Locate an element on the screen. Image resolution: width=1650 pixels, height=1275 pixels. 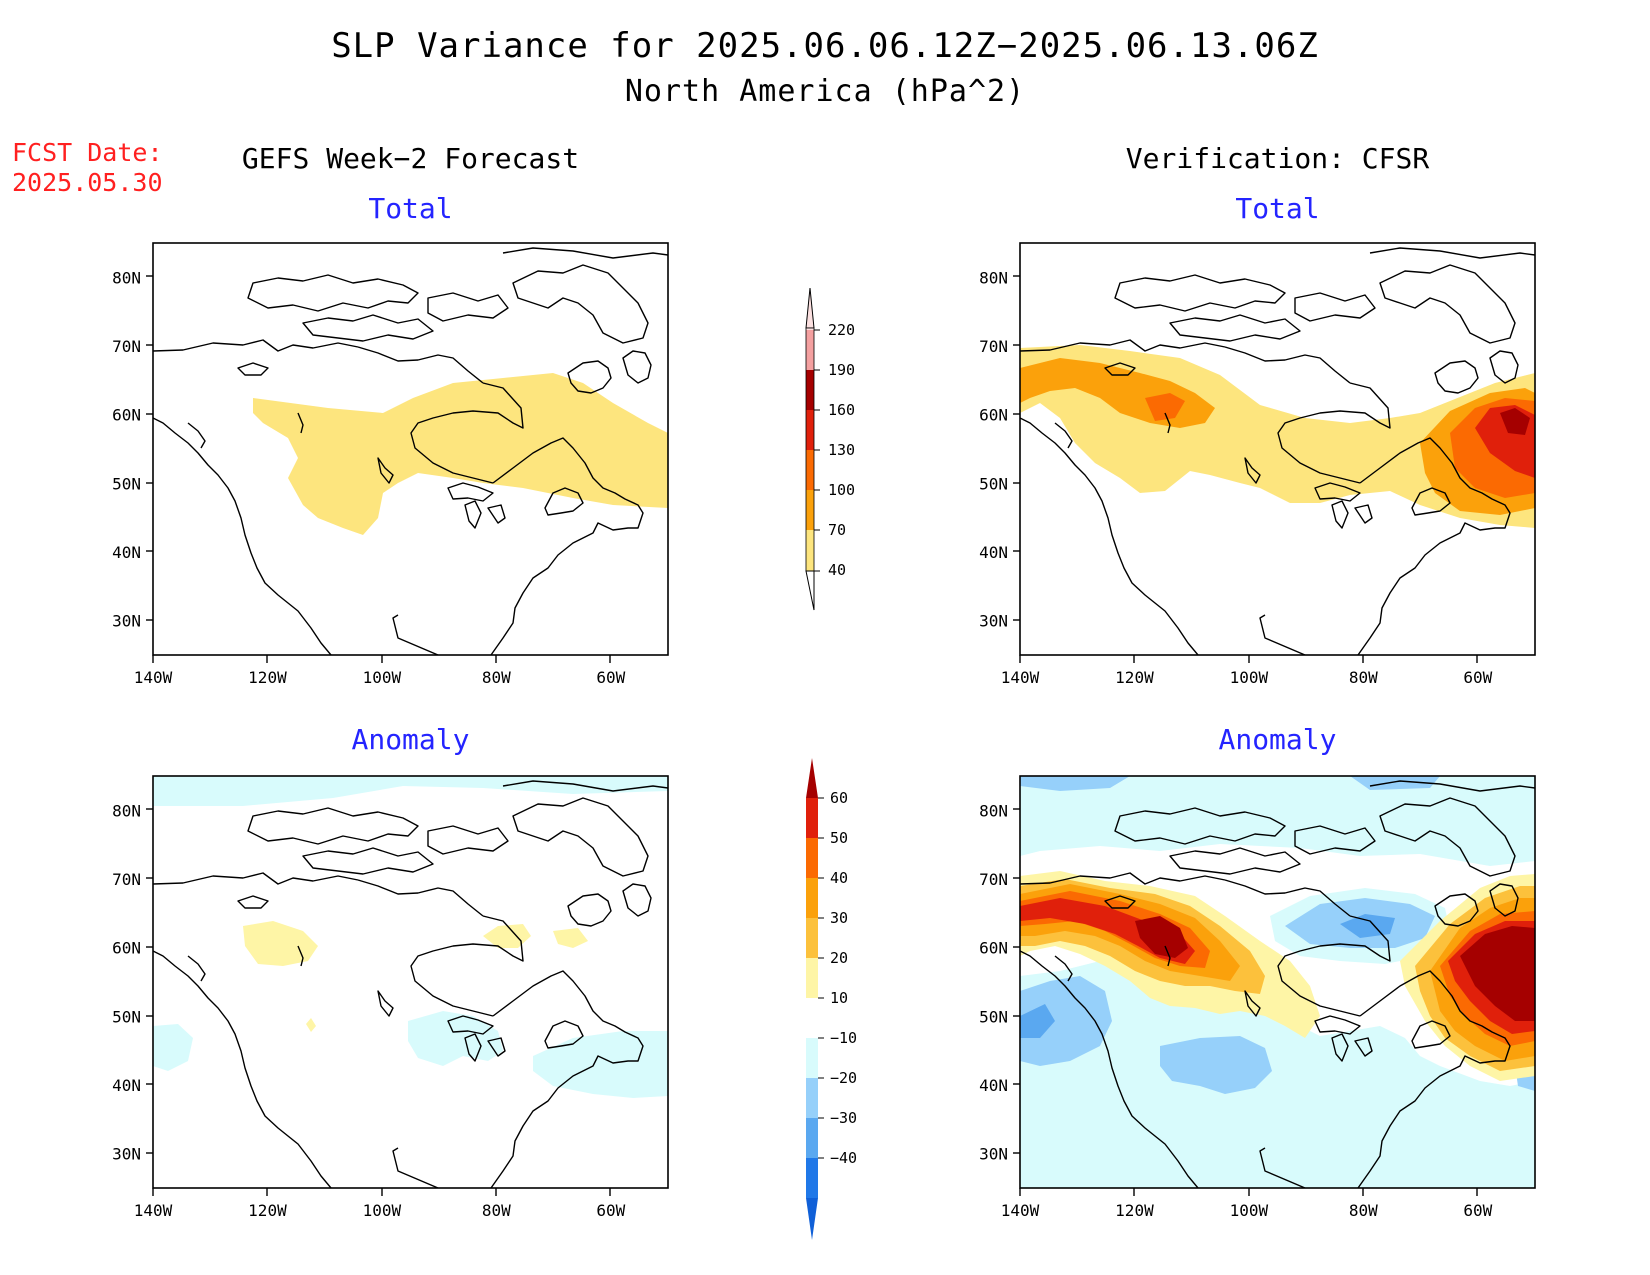
subtitle: North America (hPa^2) is located at coordinates (825, 91).